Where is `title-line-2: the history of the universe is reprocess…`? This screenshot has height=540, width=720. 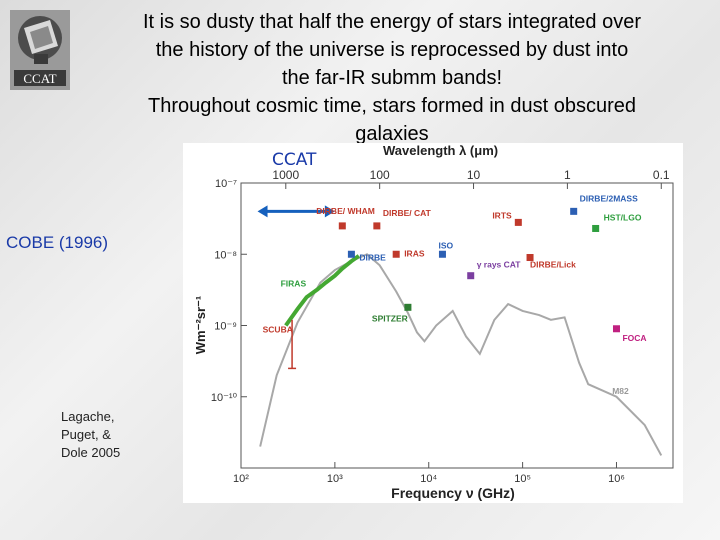 title-line-2: the history of the universe is reprocess… is located at coordinates (392, 50).